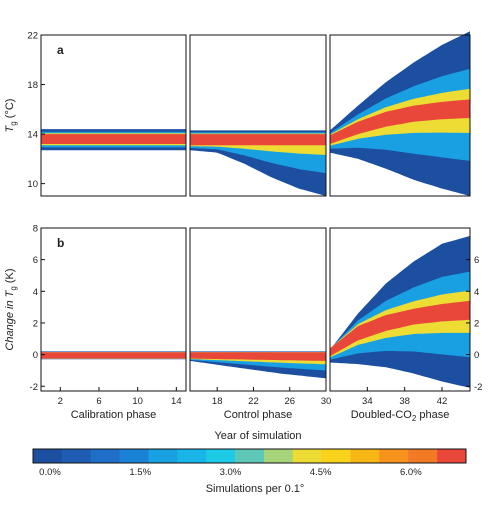 Image resolution: width=491 pixels, height=510 pixels. I want to click on y-tick-label: 8, so click(35, 229).